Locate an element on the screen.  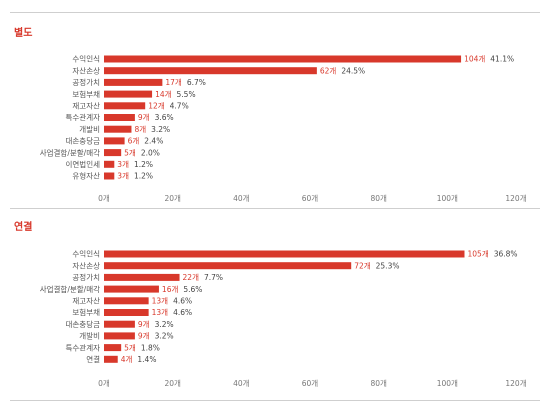
percent-label: 2.4% is located at coordinates (153, 141).